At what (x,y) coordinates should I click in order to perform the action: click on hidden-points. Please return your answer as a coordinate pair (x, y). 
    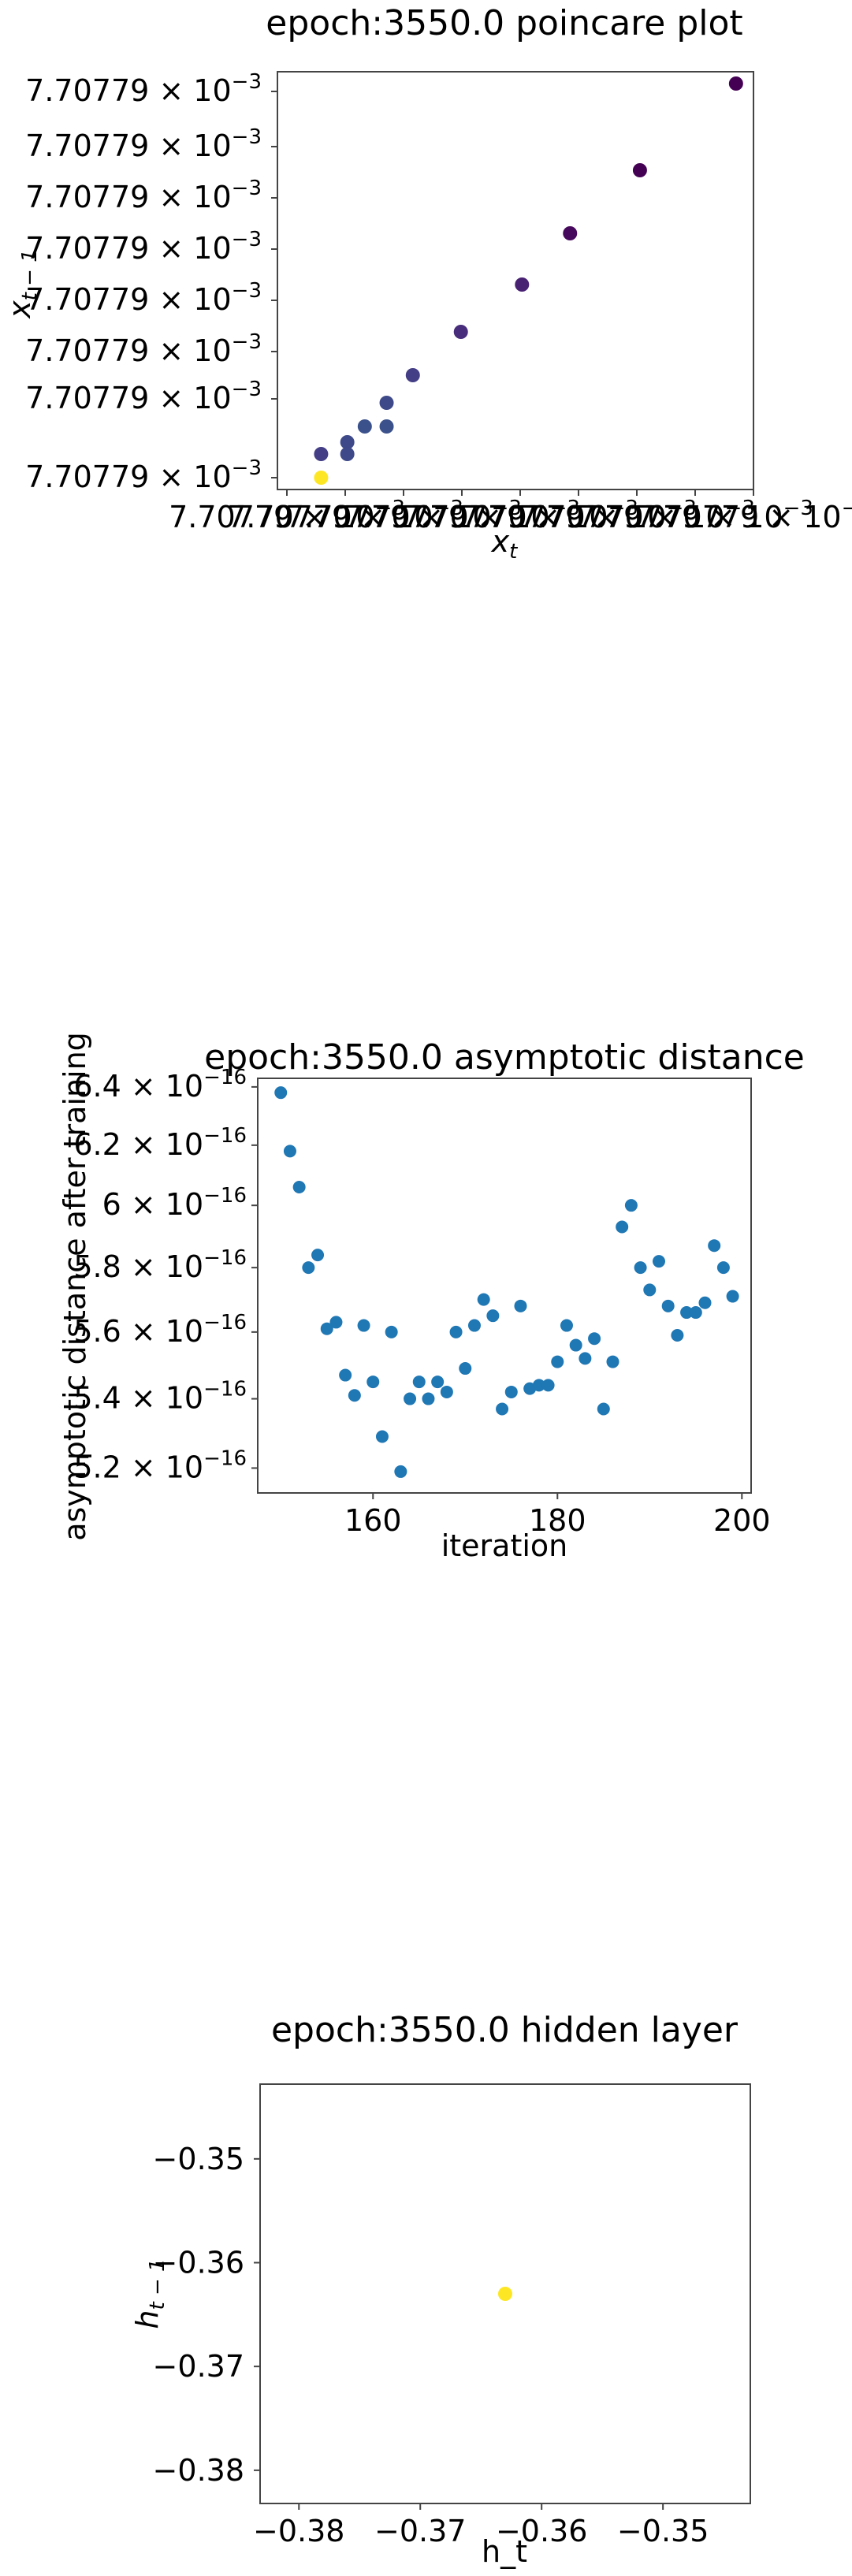
    Looking at the image, I should click on (505, 2294).